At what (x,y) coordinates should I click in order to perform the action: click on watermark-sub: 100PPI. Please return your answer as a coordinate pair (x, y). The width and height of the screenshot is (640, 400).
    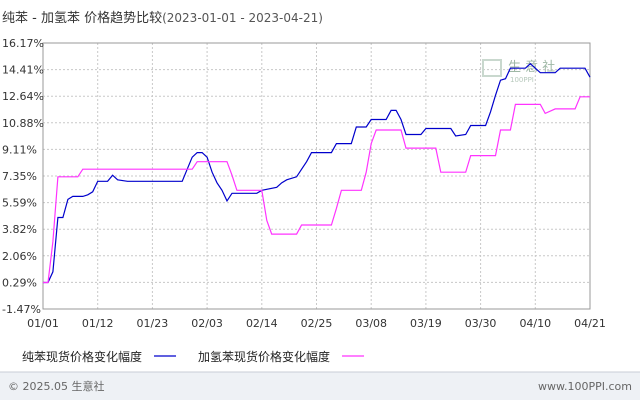
    Looking at the image, I should click on (522, 80).